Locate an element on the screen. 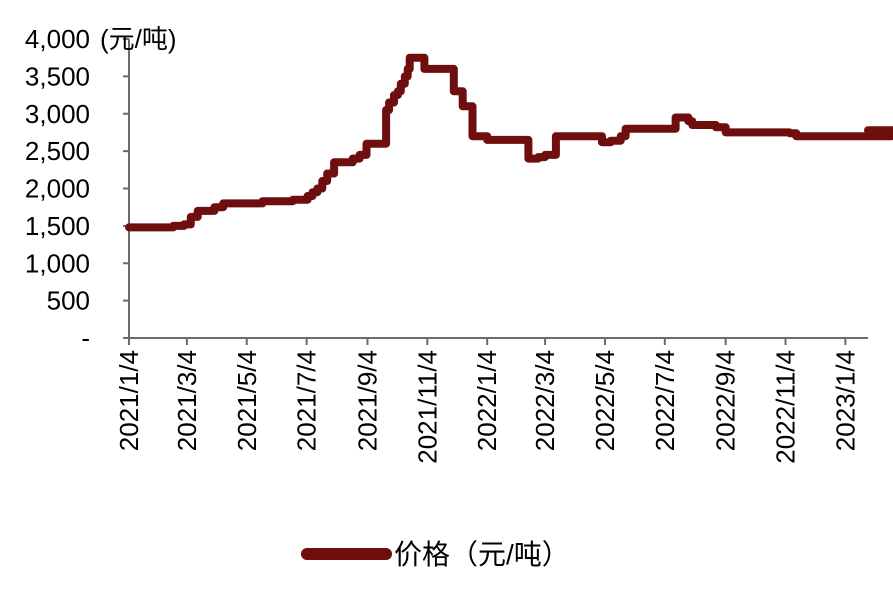 The image size is (893, 594). x-tick-label: 2021/1/4 is located at coordinates (129, 400).